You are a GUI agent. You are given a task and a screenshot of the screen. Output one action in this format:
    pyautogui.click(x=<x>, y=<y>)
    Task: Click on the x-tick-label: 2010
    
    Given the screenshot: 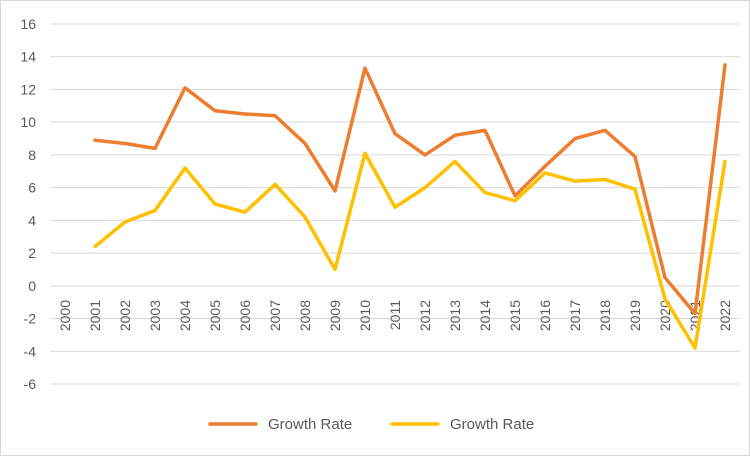 What is the action you would take?
    pyautogui.click(x=365, y=315)
    